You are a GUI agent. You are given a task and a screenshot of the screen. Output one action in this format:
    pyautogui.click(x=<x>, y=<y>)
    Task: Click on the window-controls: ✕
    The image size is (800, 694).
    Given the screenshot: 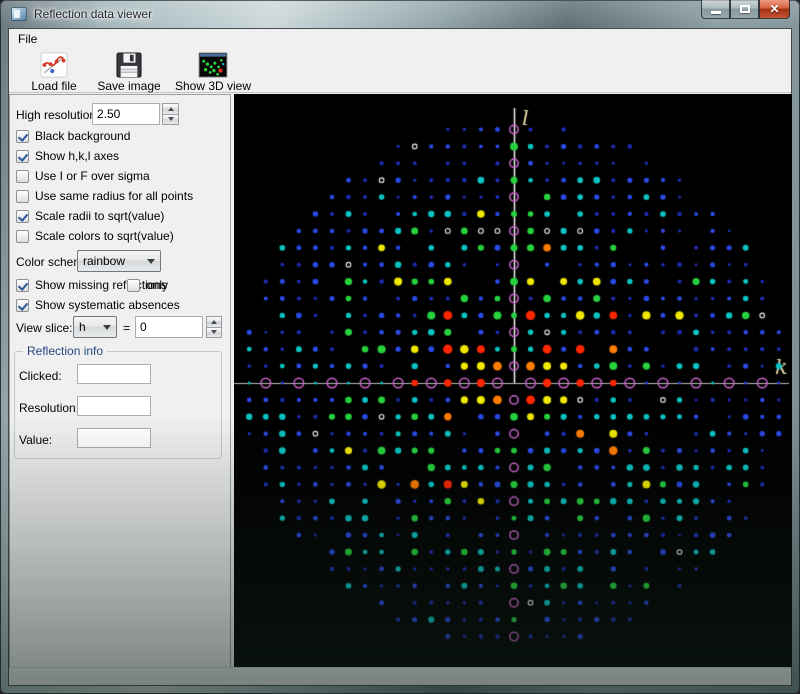 What is the action you would take?
    pyautogui.click(x=745, y=9)
    